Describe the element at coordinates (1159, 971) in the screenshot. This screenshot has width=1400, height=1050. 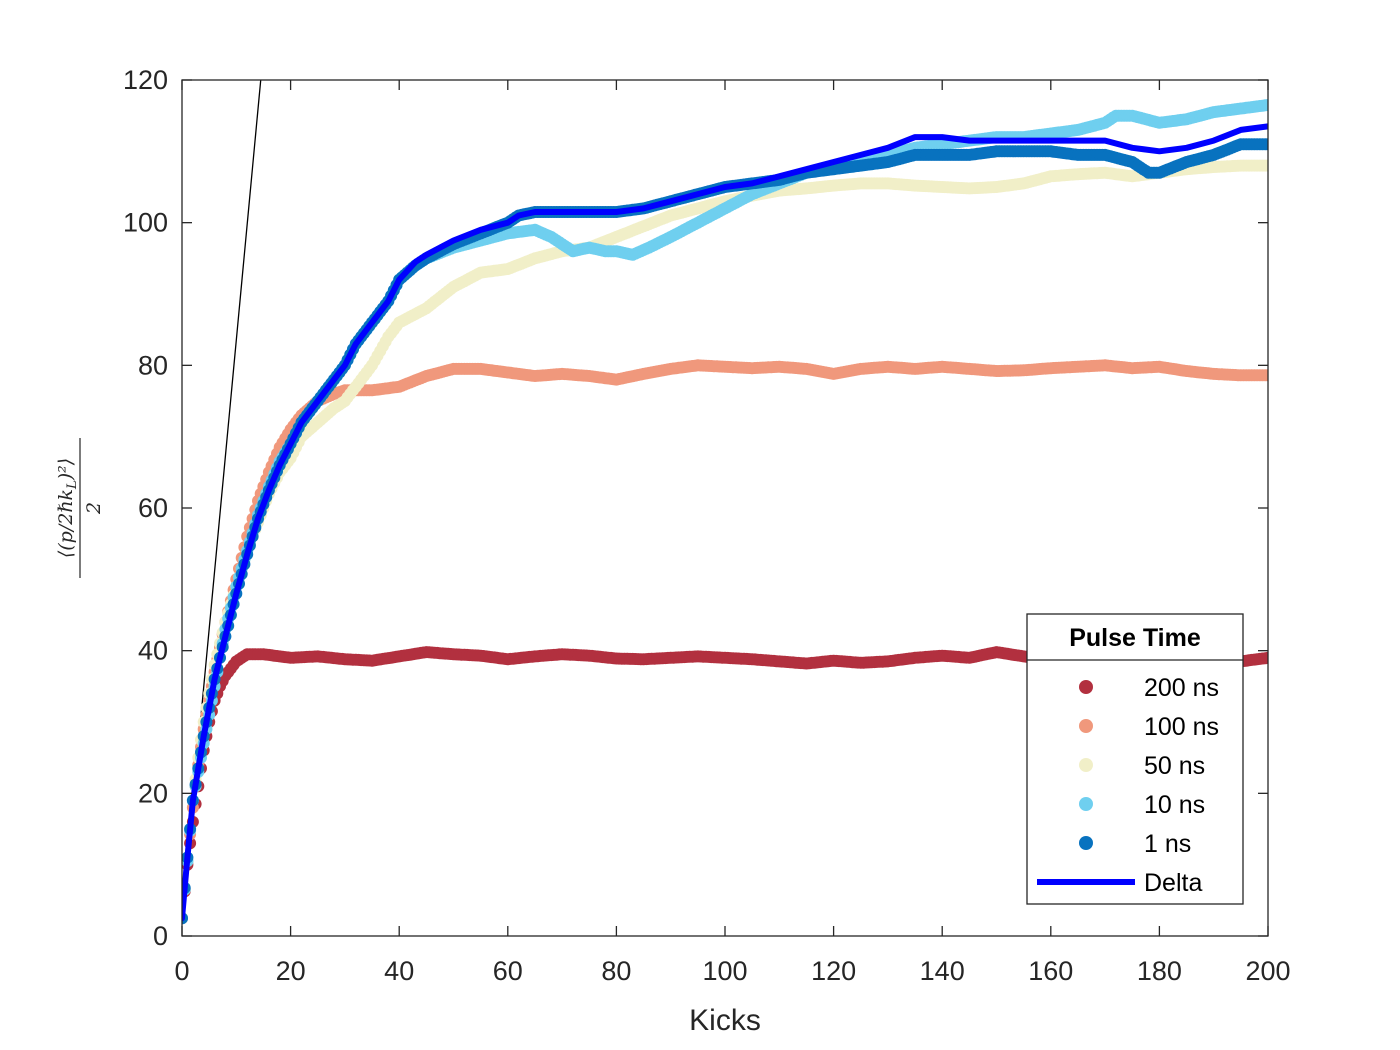
I see `x-tick-label: 180` at that location.